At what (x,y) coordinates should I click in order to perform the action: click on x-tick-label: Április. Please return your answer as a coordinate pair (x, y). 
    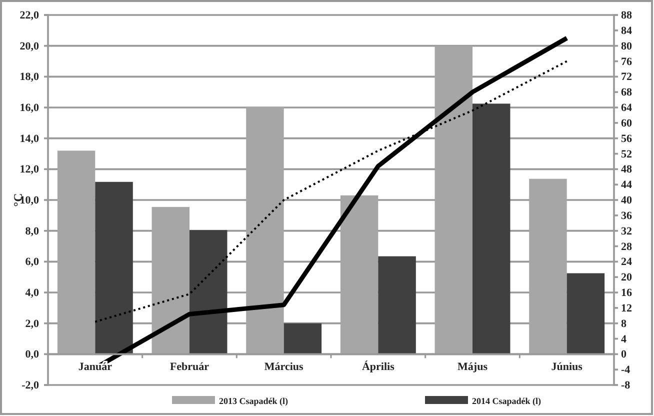
    Looking at the image, I should click on (379, 366).